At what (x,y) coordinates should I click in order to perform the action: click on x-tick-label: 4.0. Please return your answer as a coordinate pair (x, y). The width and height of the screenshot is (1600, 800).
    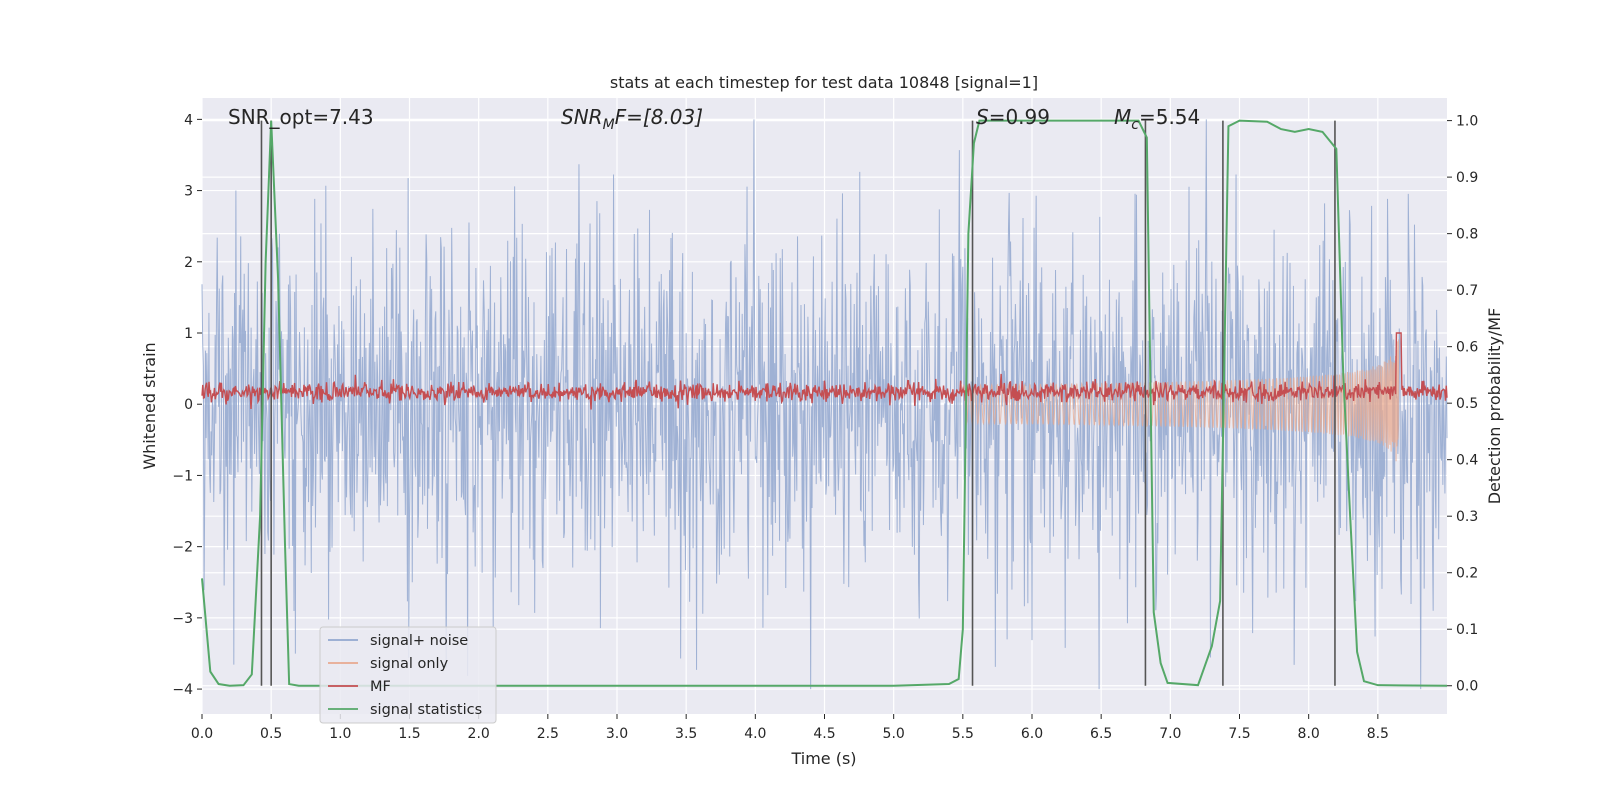
    Looking at the image, I should click on (755, 734).